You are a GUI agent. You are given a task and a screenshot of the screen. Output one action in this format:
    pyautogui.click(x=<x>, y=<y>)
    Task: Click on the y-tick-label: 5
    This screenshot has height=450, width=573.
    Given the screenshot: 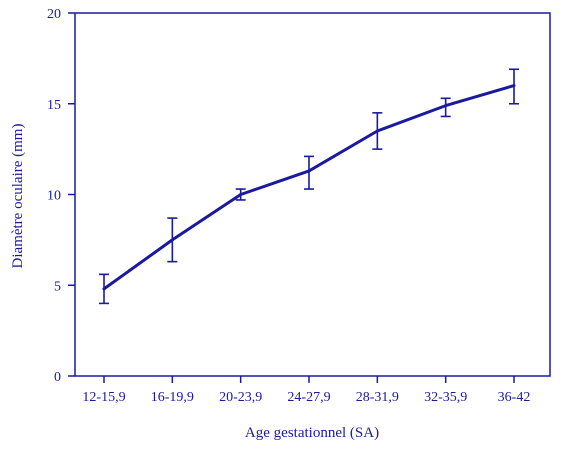 What is the action you would take?
    pyautogui.click(x=57, y=286)
    